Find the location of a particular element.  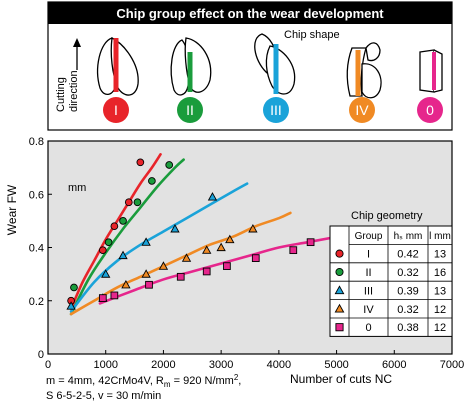

chip-group-badge-I is located at coordinates (116, 110).